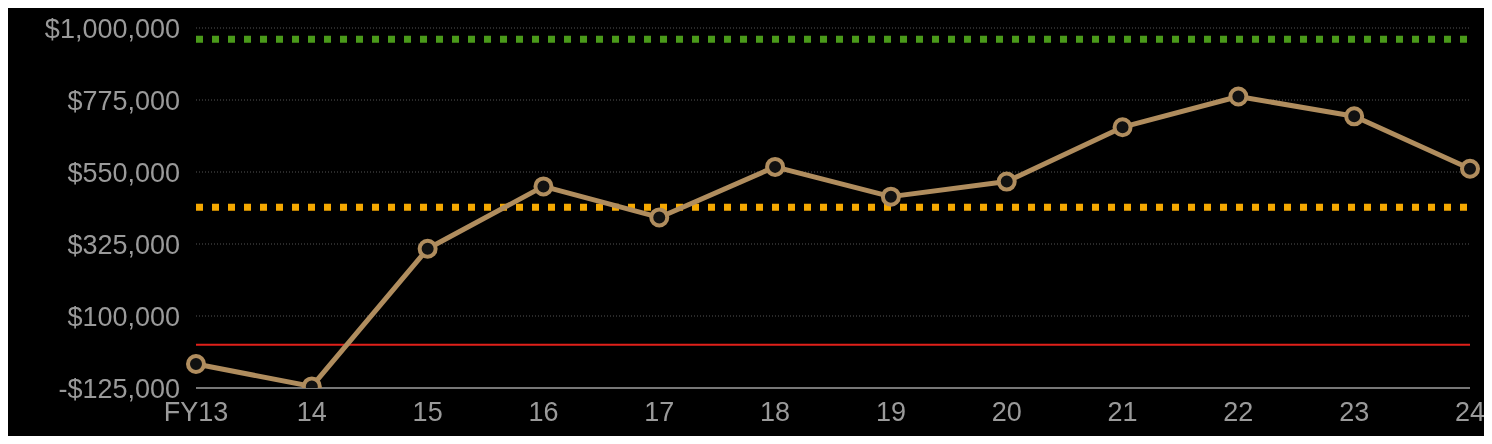 Image resolution: width=1492 pixels, height=444 pixels. What do you see at coordinates (1238, 412) in the screenshot?
I see `x-tick-label: 22` at bounding box center [1238, 412].